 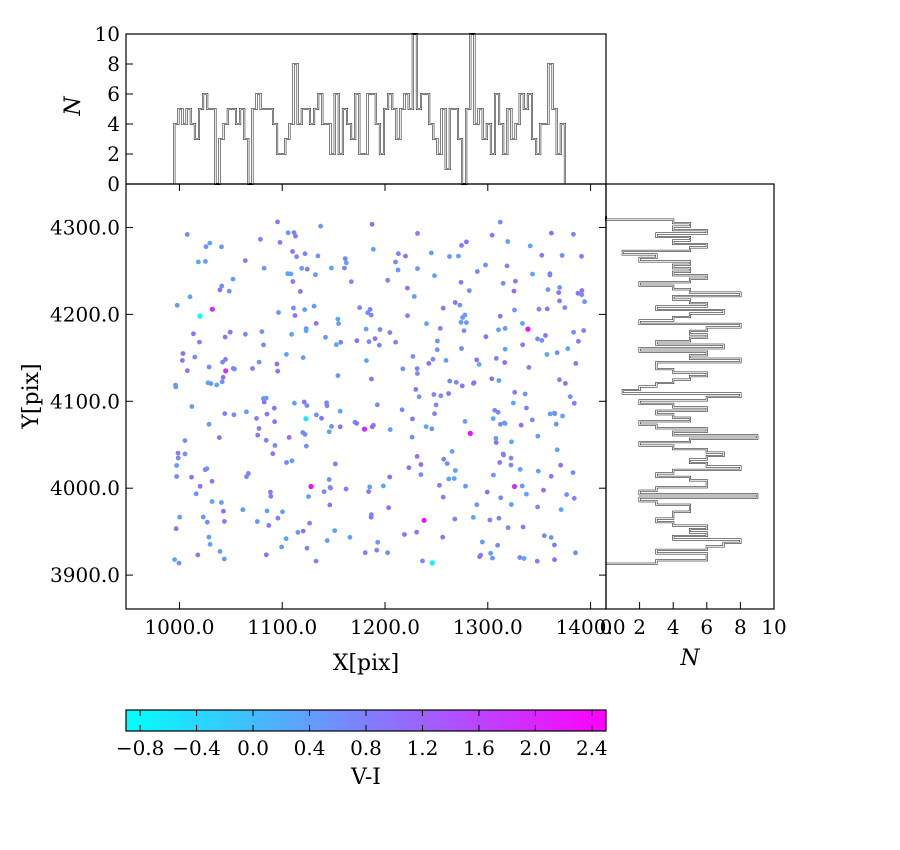 I want to click on colorbar-tick-label: 2.4, so click(x=592, y=748).